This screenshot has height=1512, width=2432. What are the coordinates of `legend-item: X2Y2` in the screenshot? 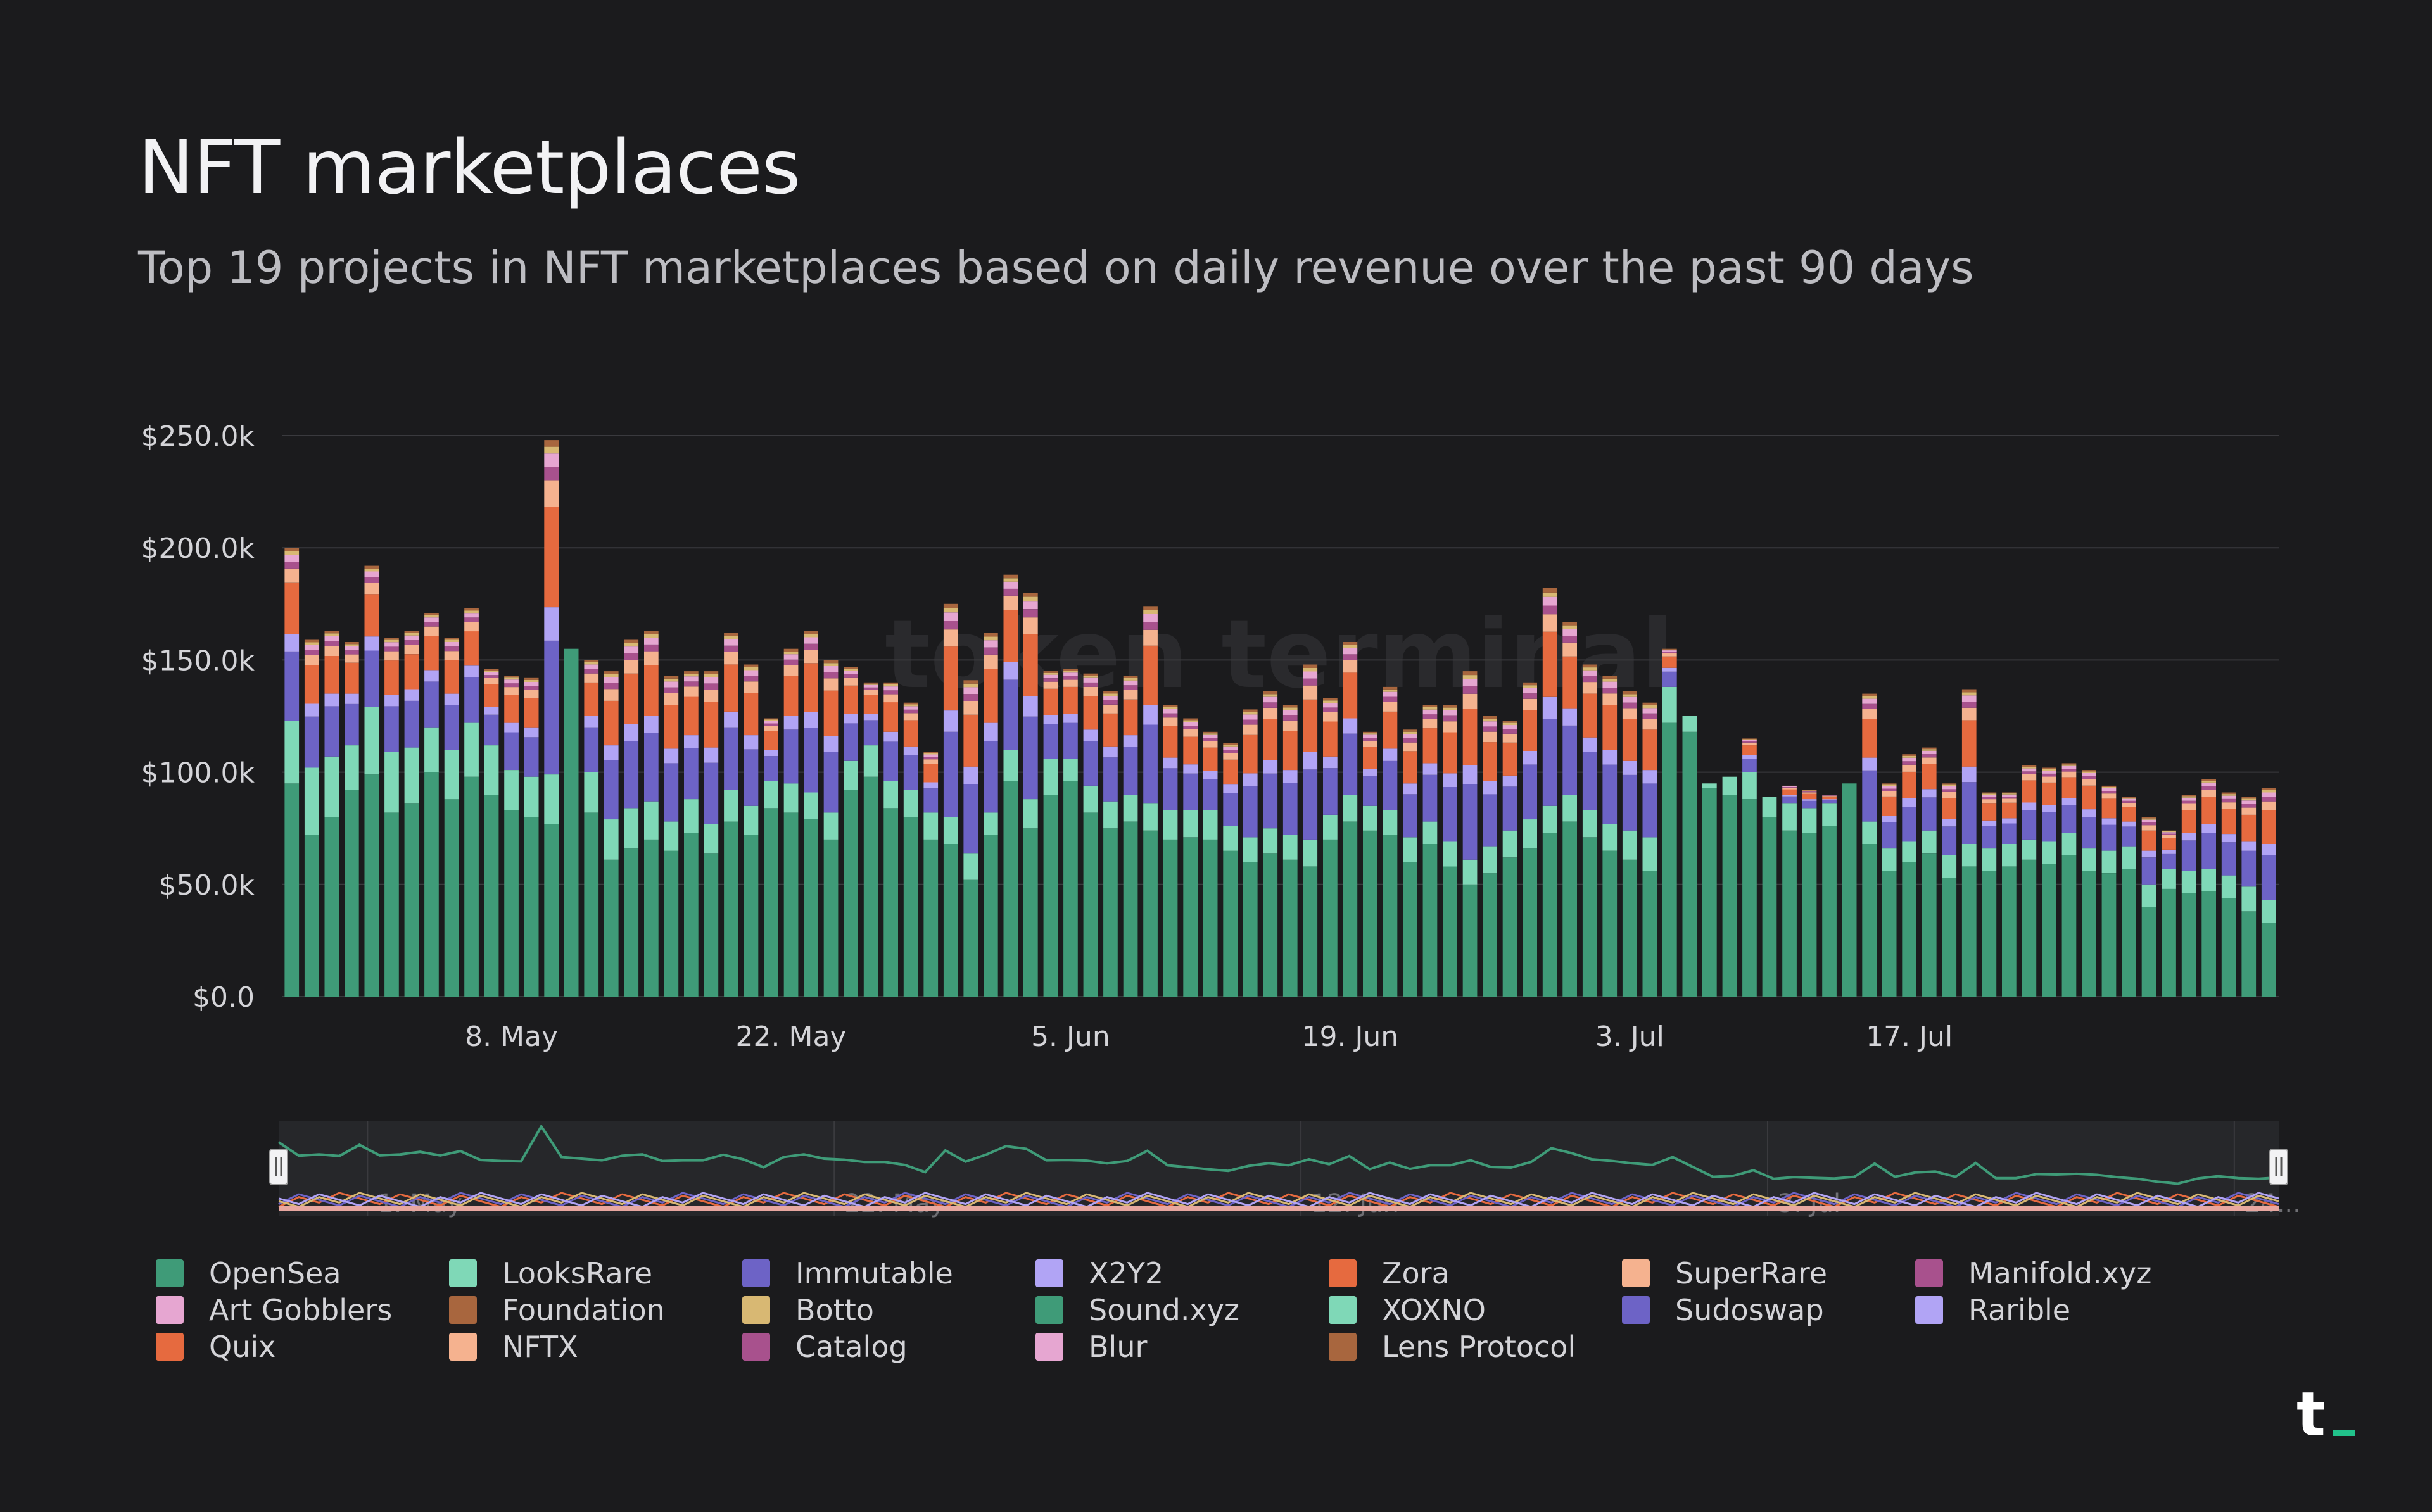 It's located at (1099, 1273).